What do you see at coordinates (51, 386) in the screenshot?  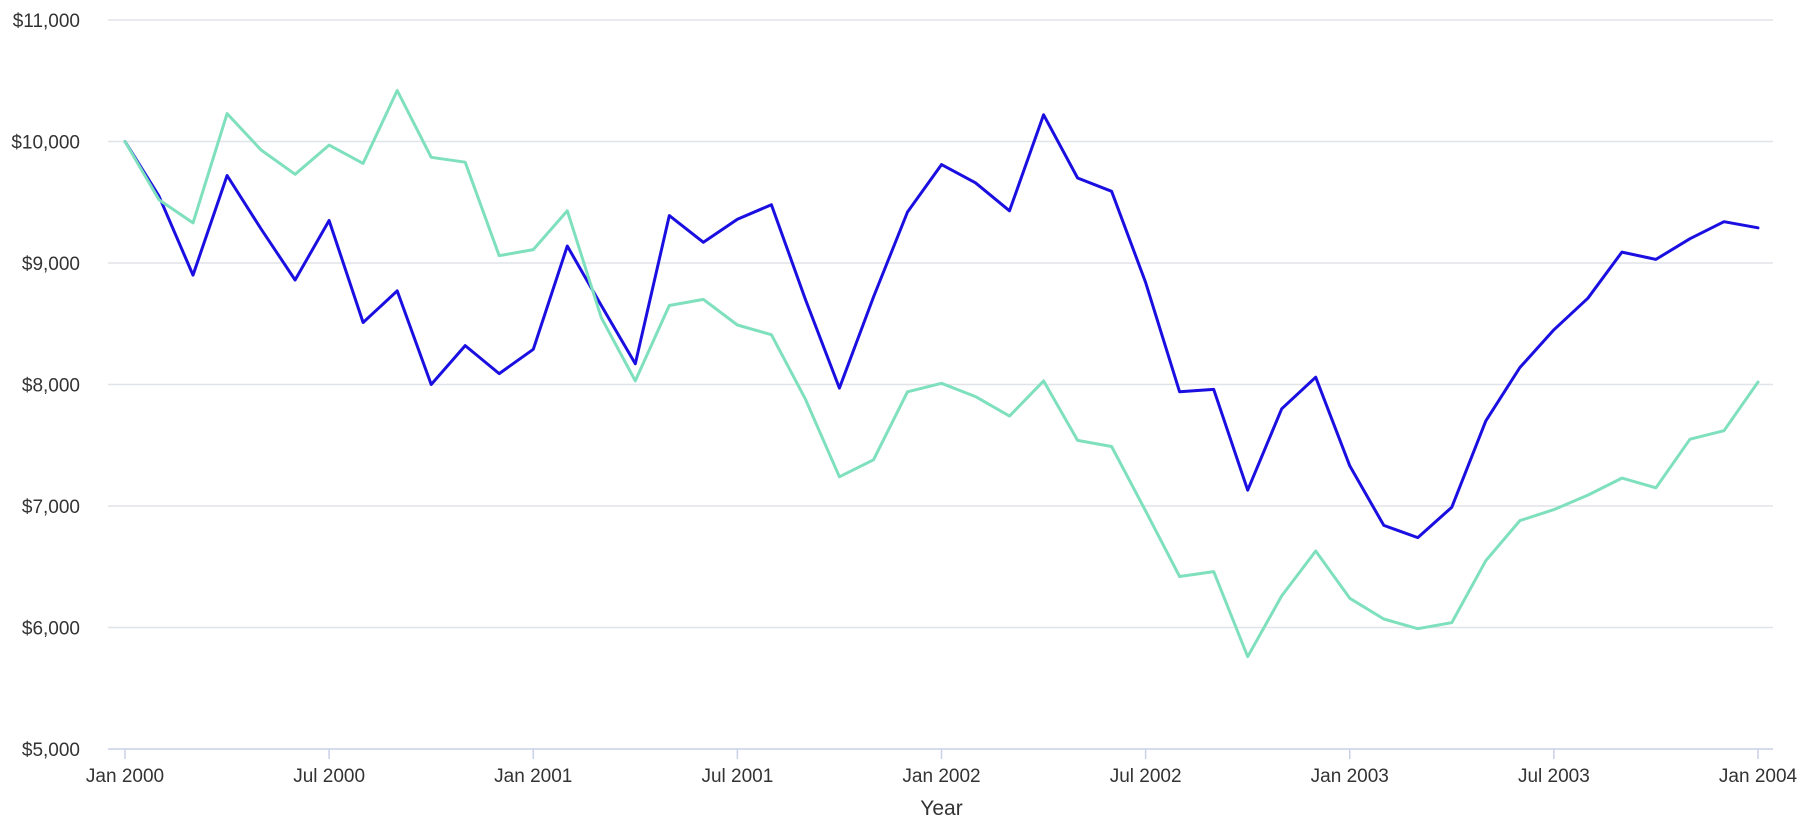 I see `y-tick-label: $8,000` at bounding box center [51, 386].